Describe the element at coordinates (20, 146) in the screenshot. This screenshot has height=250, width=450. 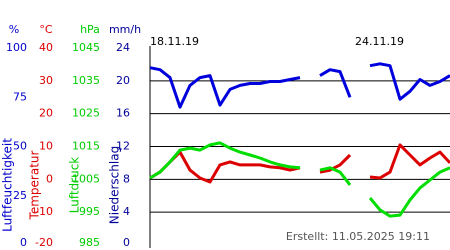
I see `y-tick-label: 50` at that location.